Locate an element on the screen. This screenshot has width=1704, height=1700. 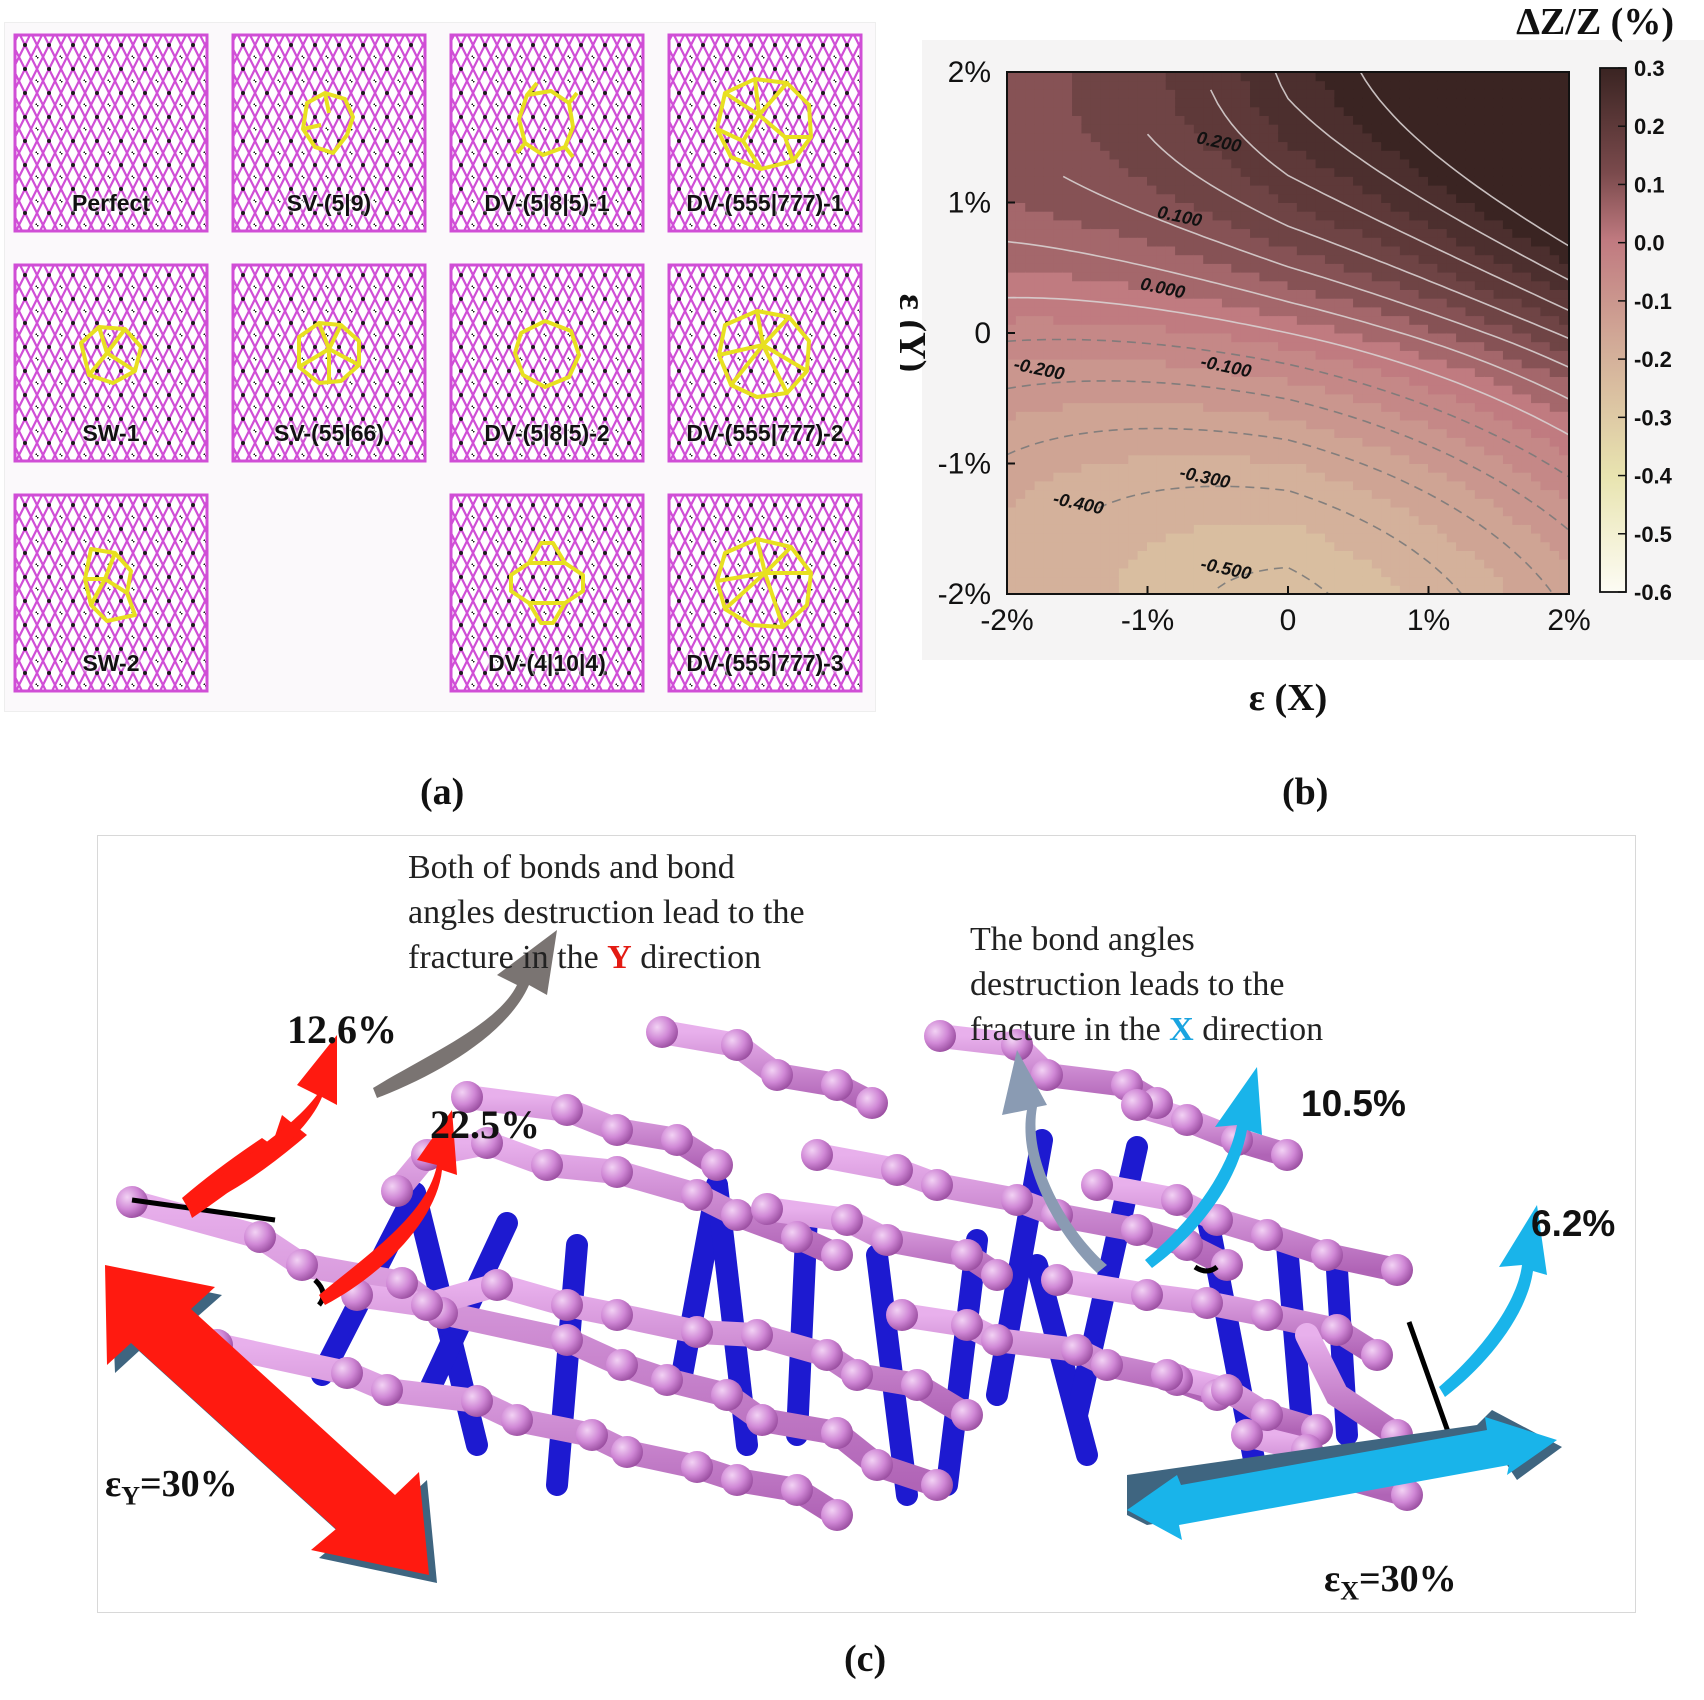
strain-x-eps: ε is located at coordinates (1332, 1579).